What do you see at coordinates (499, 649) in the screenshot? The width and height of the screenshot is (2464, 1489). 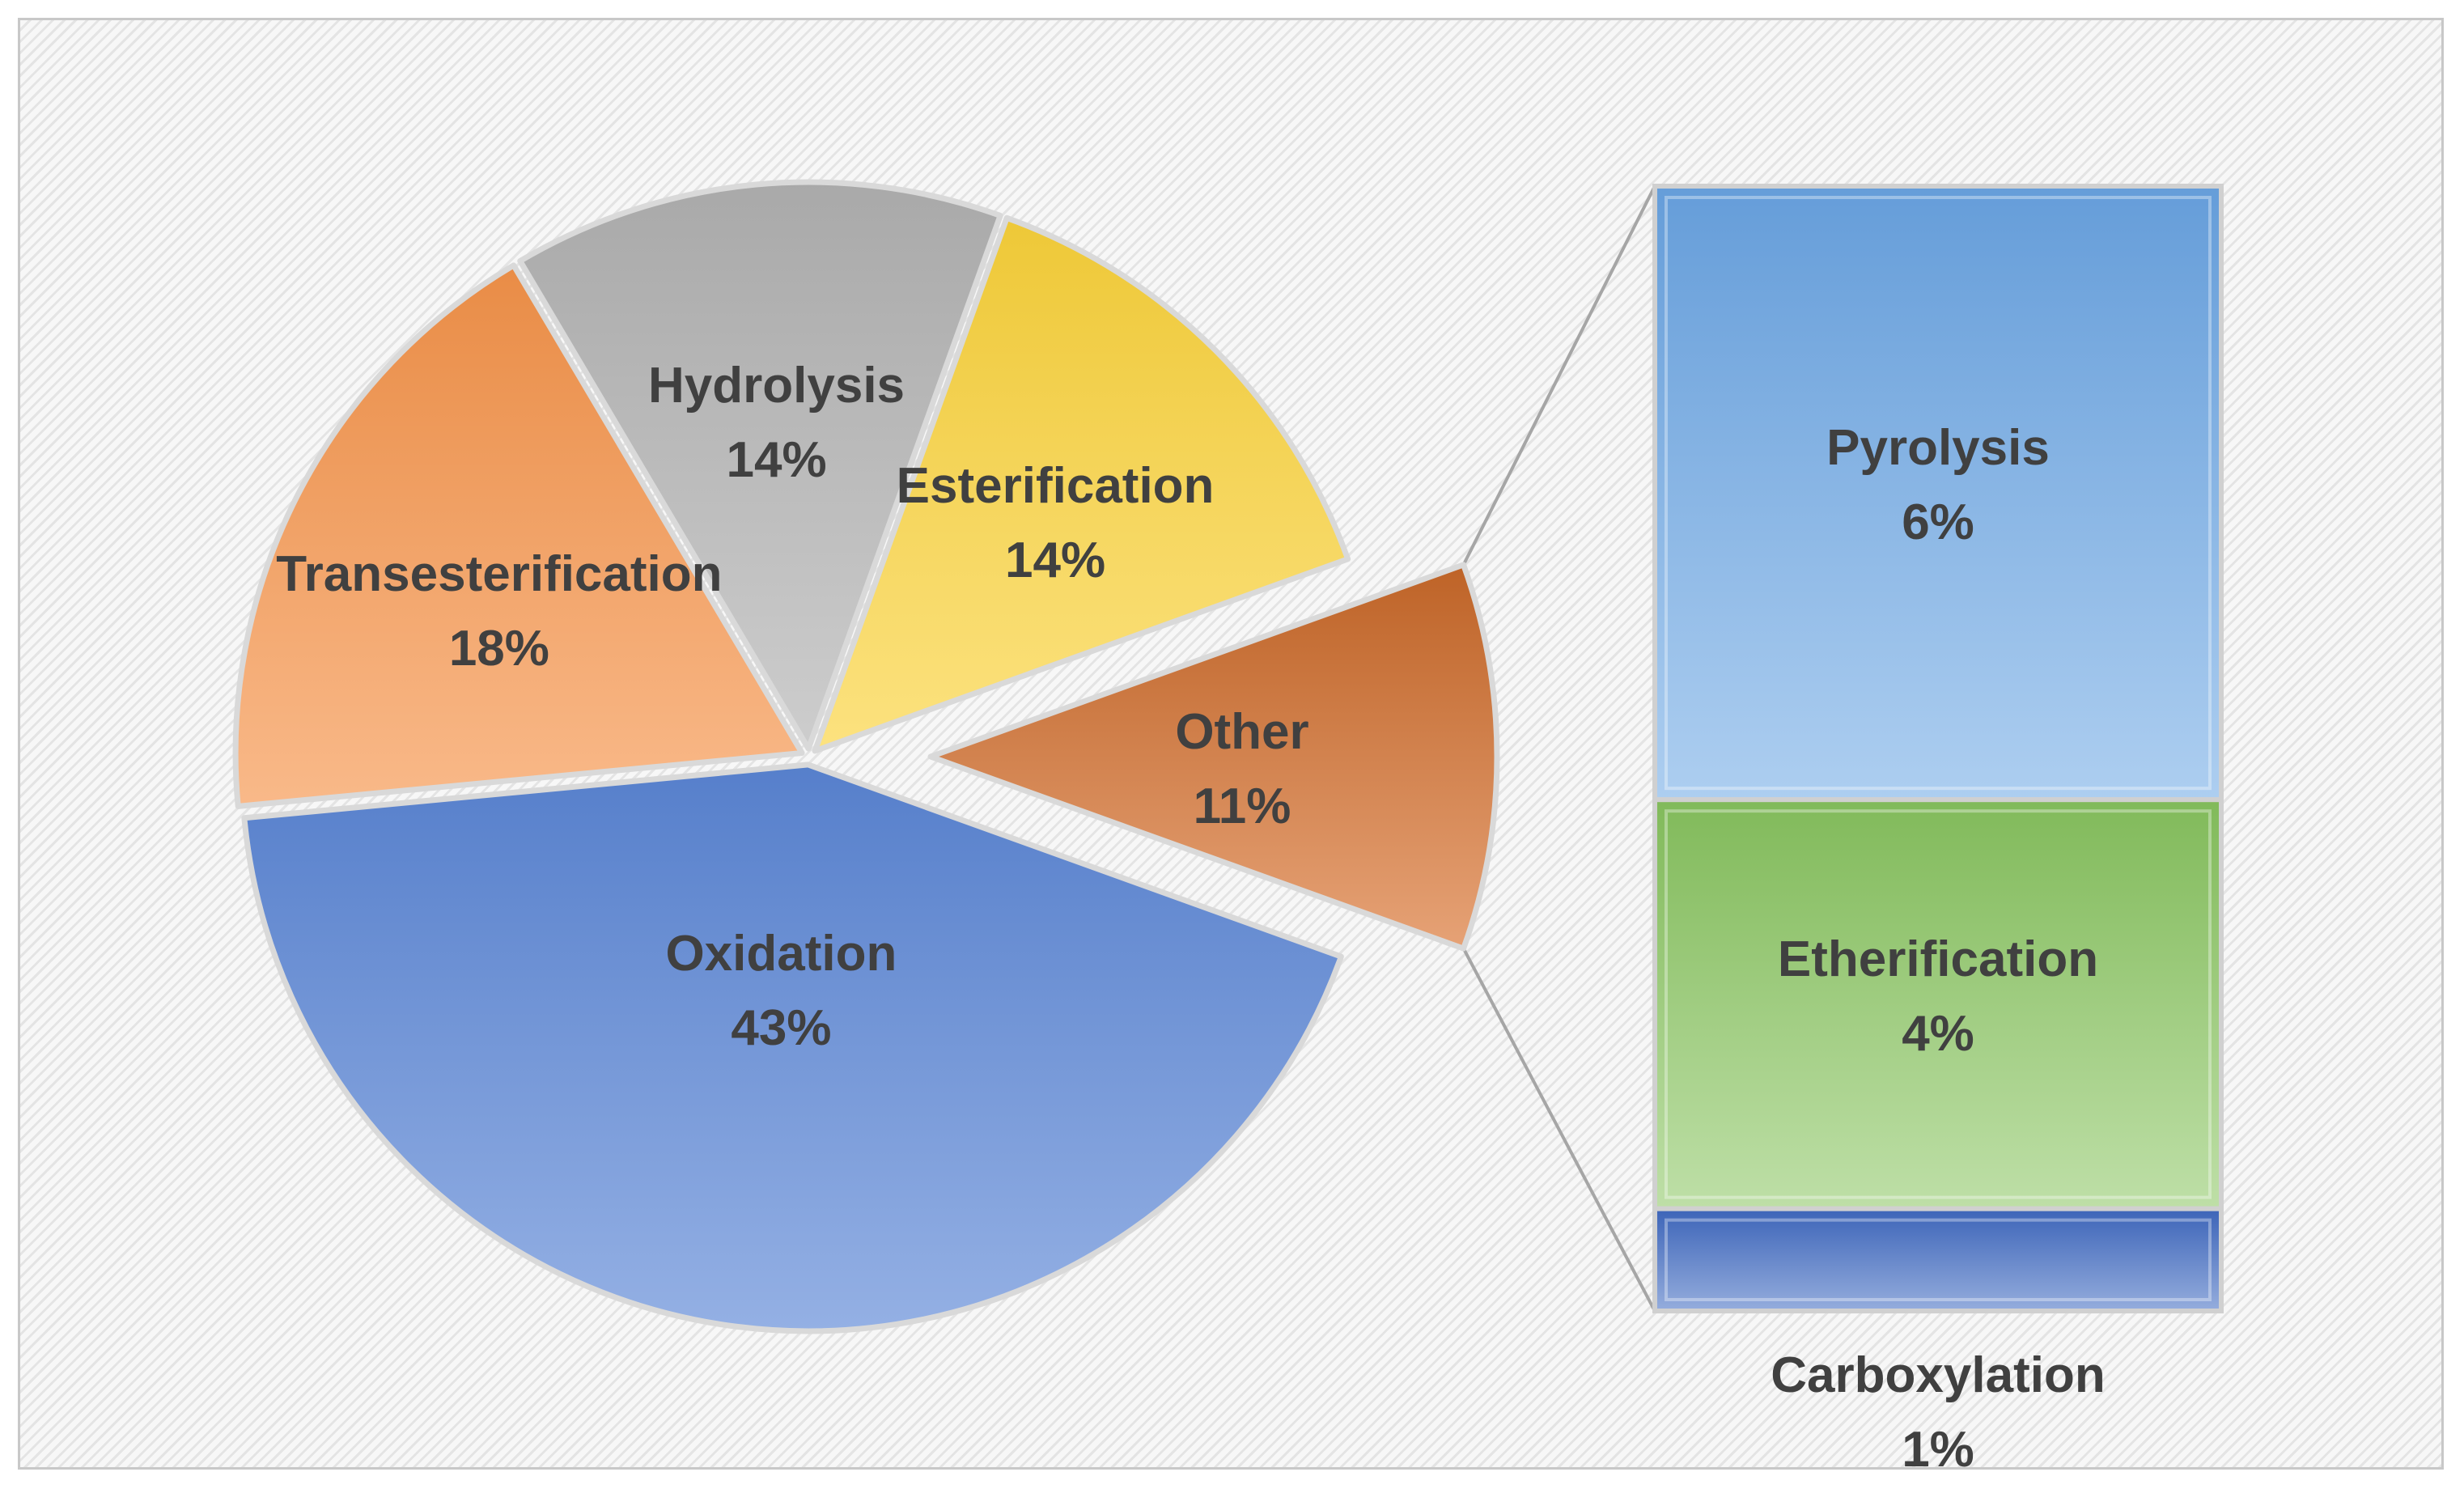 I see `label-value-transesterification: 18%` at bounding box center [499, 649].